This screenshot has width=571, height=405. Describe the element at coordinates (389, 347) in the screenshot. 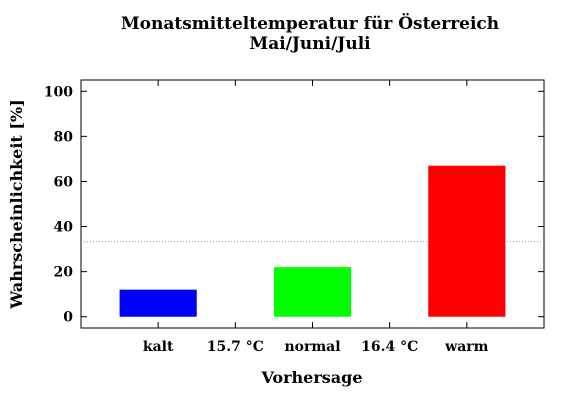

I see `threshold-label: 16.4 °C` at that location.